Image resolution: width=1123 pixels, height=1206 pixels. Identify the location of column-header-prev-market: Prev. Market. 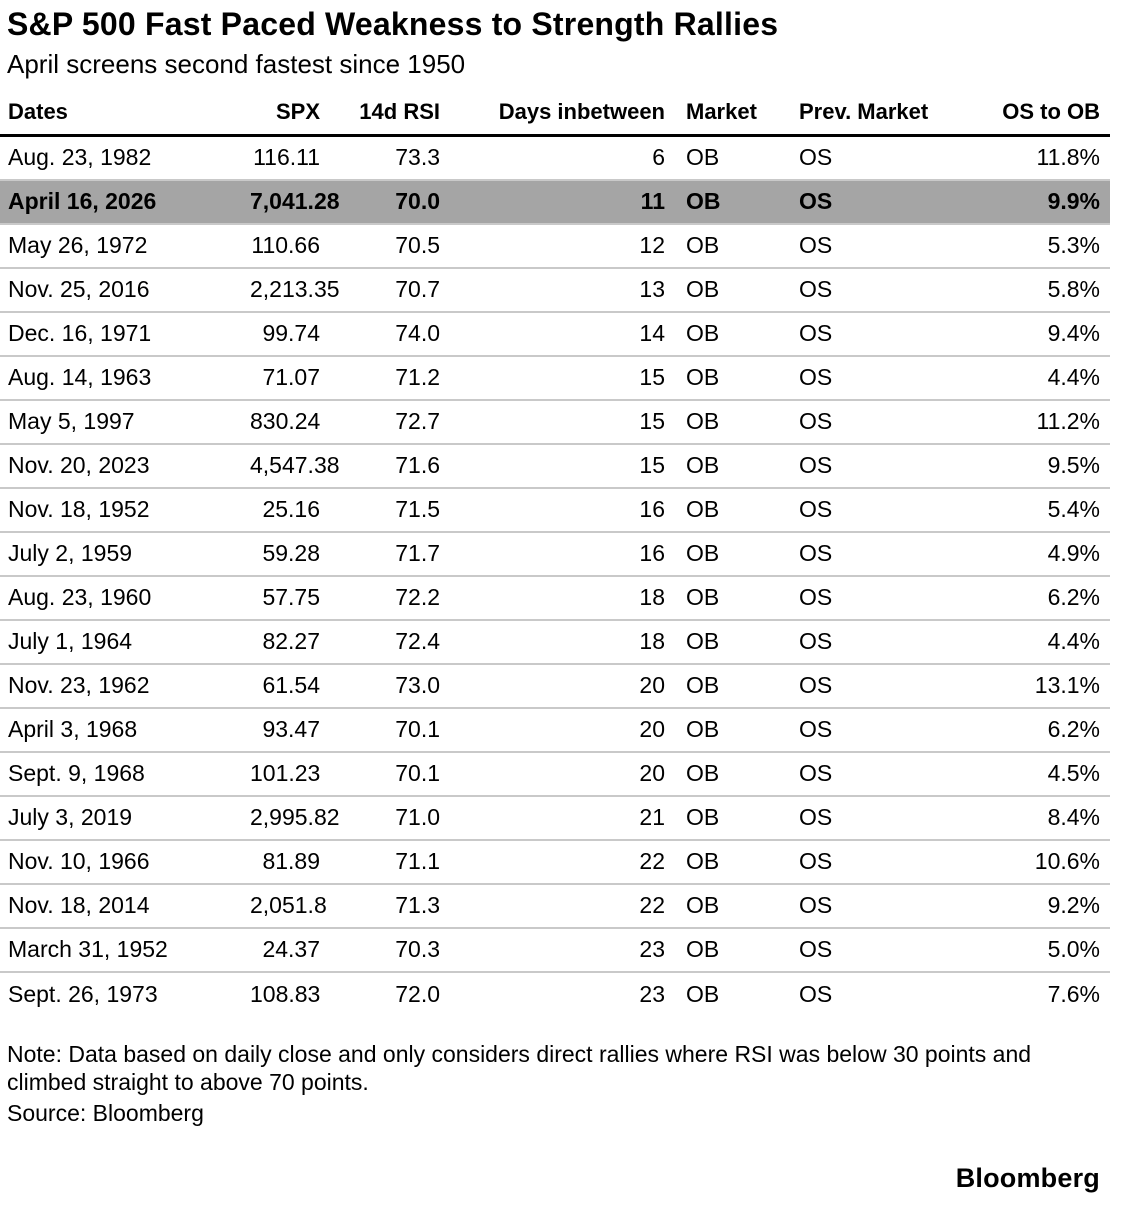
(864, 111).